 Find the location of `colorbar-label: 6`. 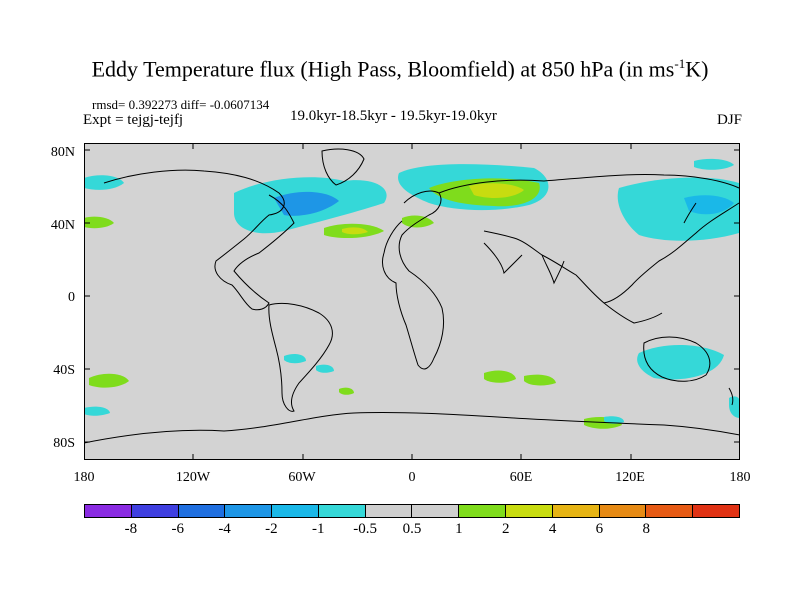

colorbar-label: 6 is located at coordinates (599, 529).